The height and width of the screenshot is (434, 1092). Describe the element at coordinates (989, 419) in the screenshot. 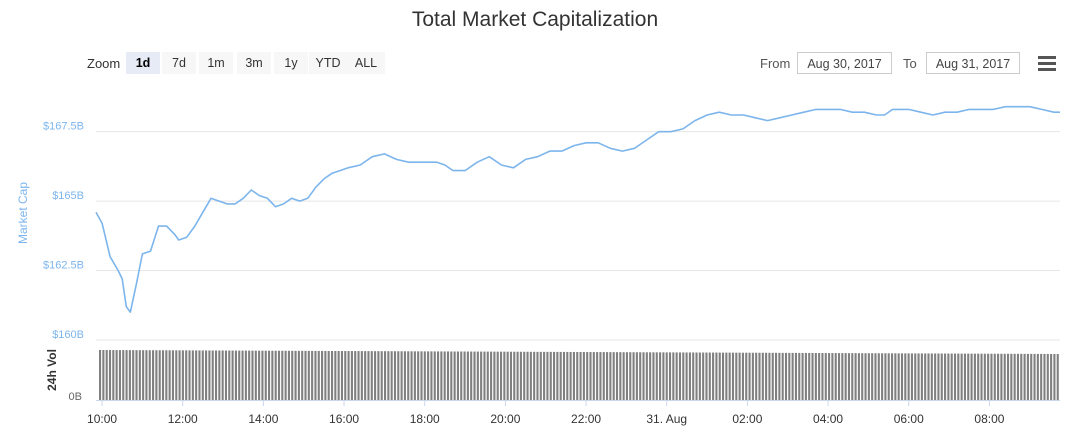

I see `x-tick-label: 08:00` at that location.